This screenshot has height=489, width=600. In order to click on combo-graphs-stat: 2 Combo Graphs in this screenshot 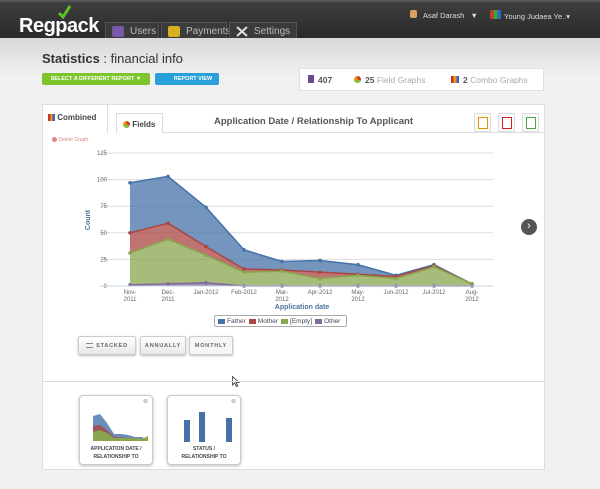, I will do `click(489, 80)`.